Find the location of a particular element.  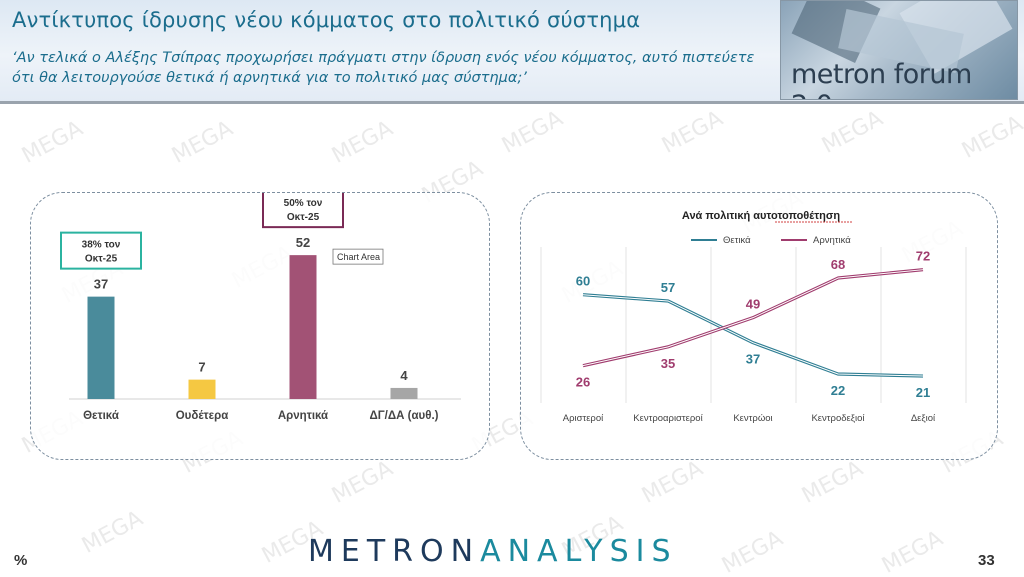

forum-logo-text: metron forum 2.0 is located at coordinates (881, 79).